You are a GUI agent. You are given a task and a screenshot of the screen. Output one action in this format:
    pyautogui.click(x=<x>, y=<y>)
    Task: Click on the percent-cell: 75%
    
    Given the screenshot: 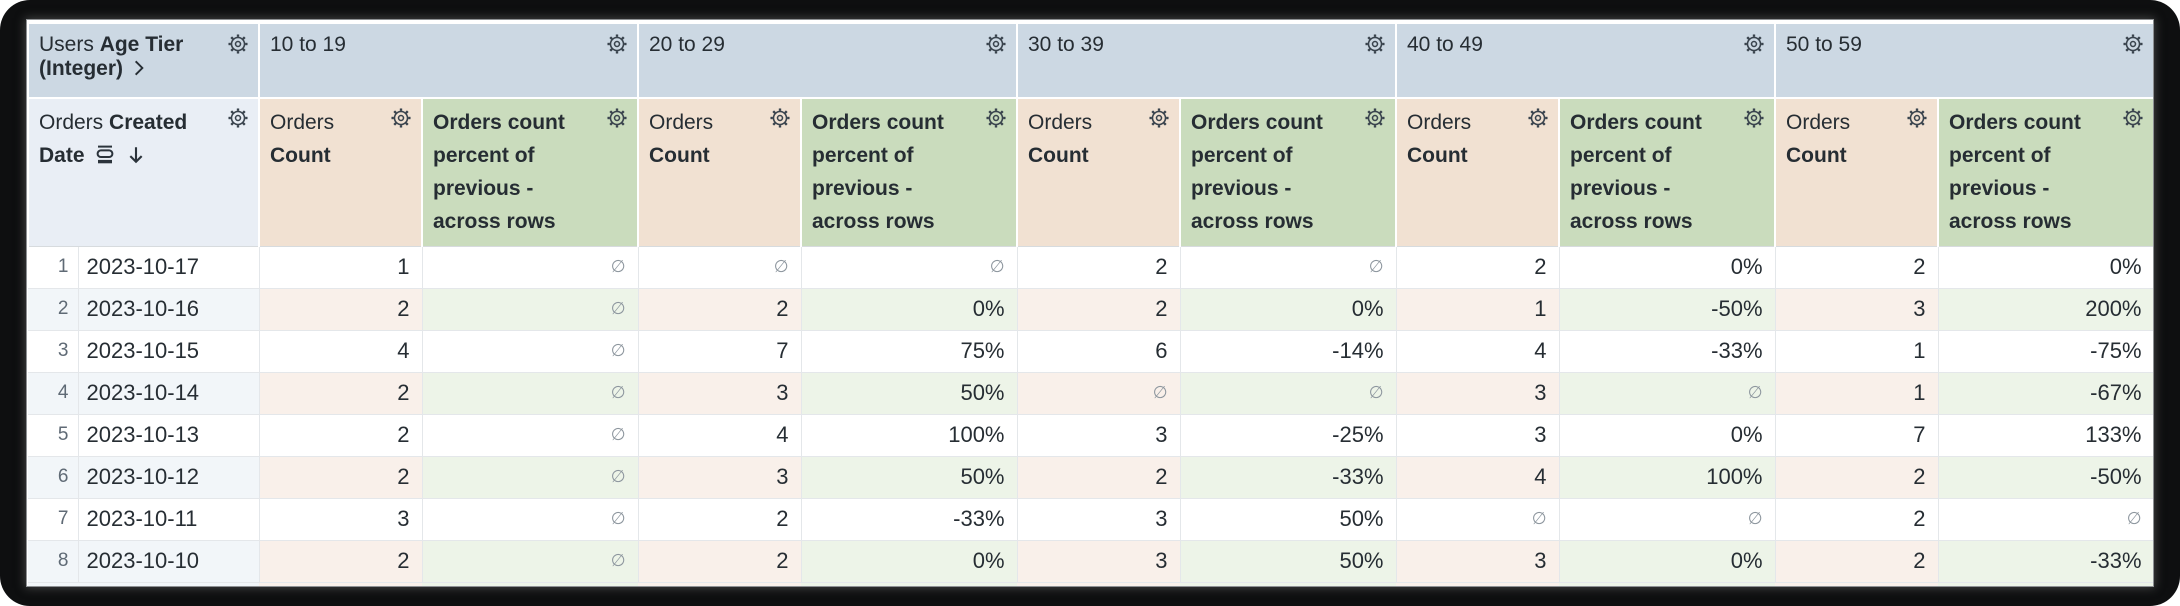 What is the action you would take?
    pyautogui.click(x=909, y=351)
    